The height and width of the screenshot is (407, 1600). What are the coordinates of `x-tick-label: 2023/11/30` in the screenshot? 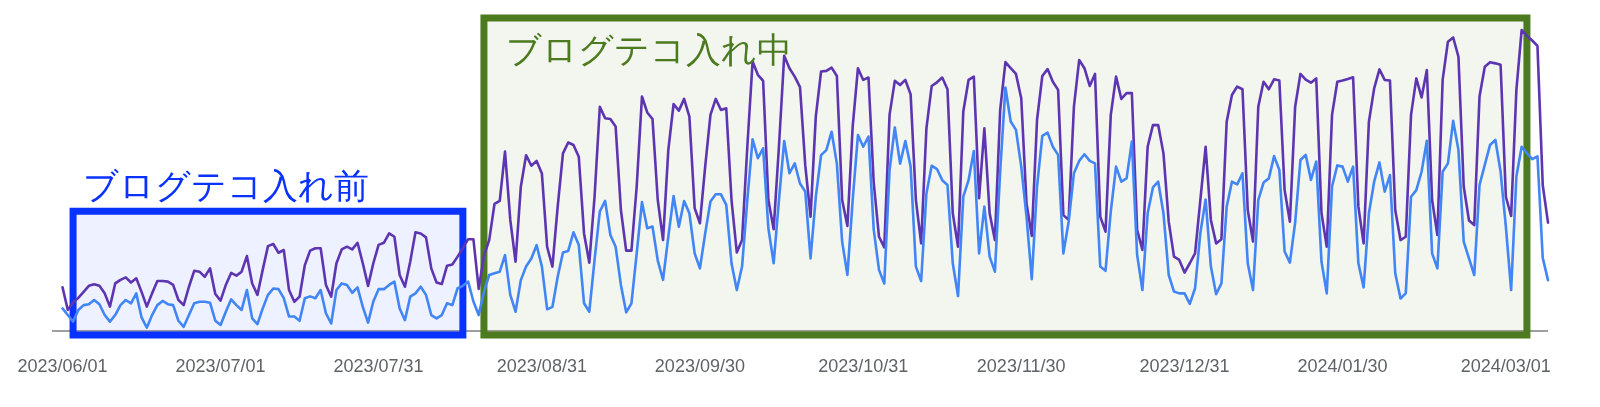 It's located at (1021, 366).